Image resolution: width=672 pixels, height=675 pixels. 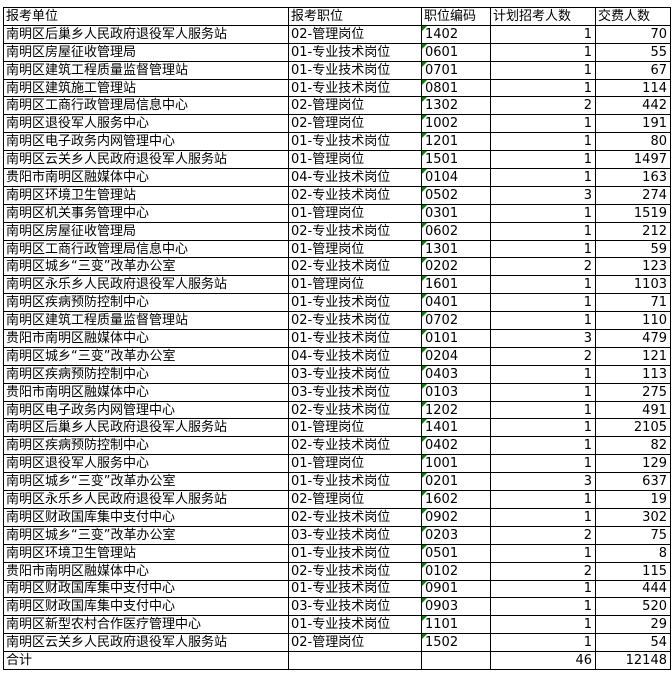 What do you see at coordinates (633, 625) in the screenshot?
I see `paid-cell: 29` at bounding box center [633, 625].